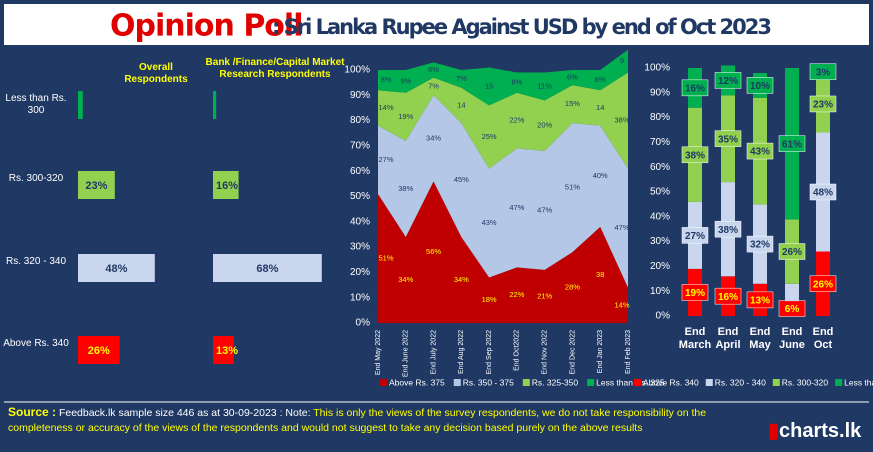 This screenshot has width=873, height=452. I want to click on title-bar, so click(436, 24).